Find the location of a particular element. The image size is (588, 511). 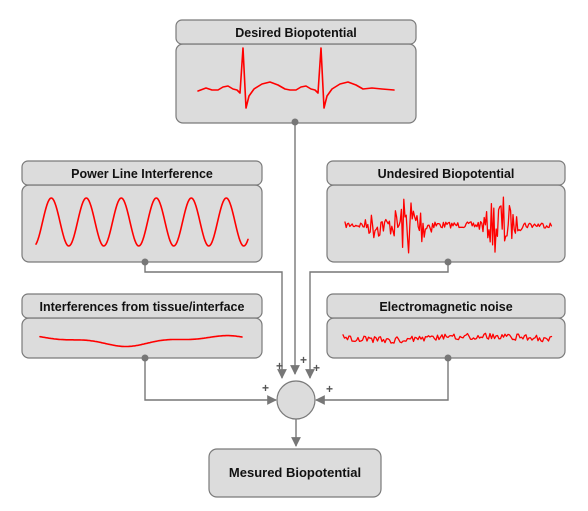

wire-undesired is located at coordinates (377, 320).